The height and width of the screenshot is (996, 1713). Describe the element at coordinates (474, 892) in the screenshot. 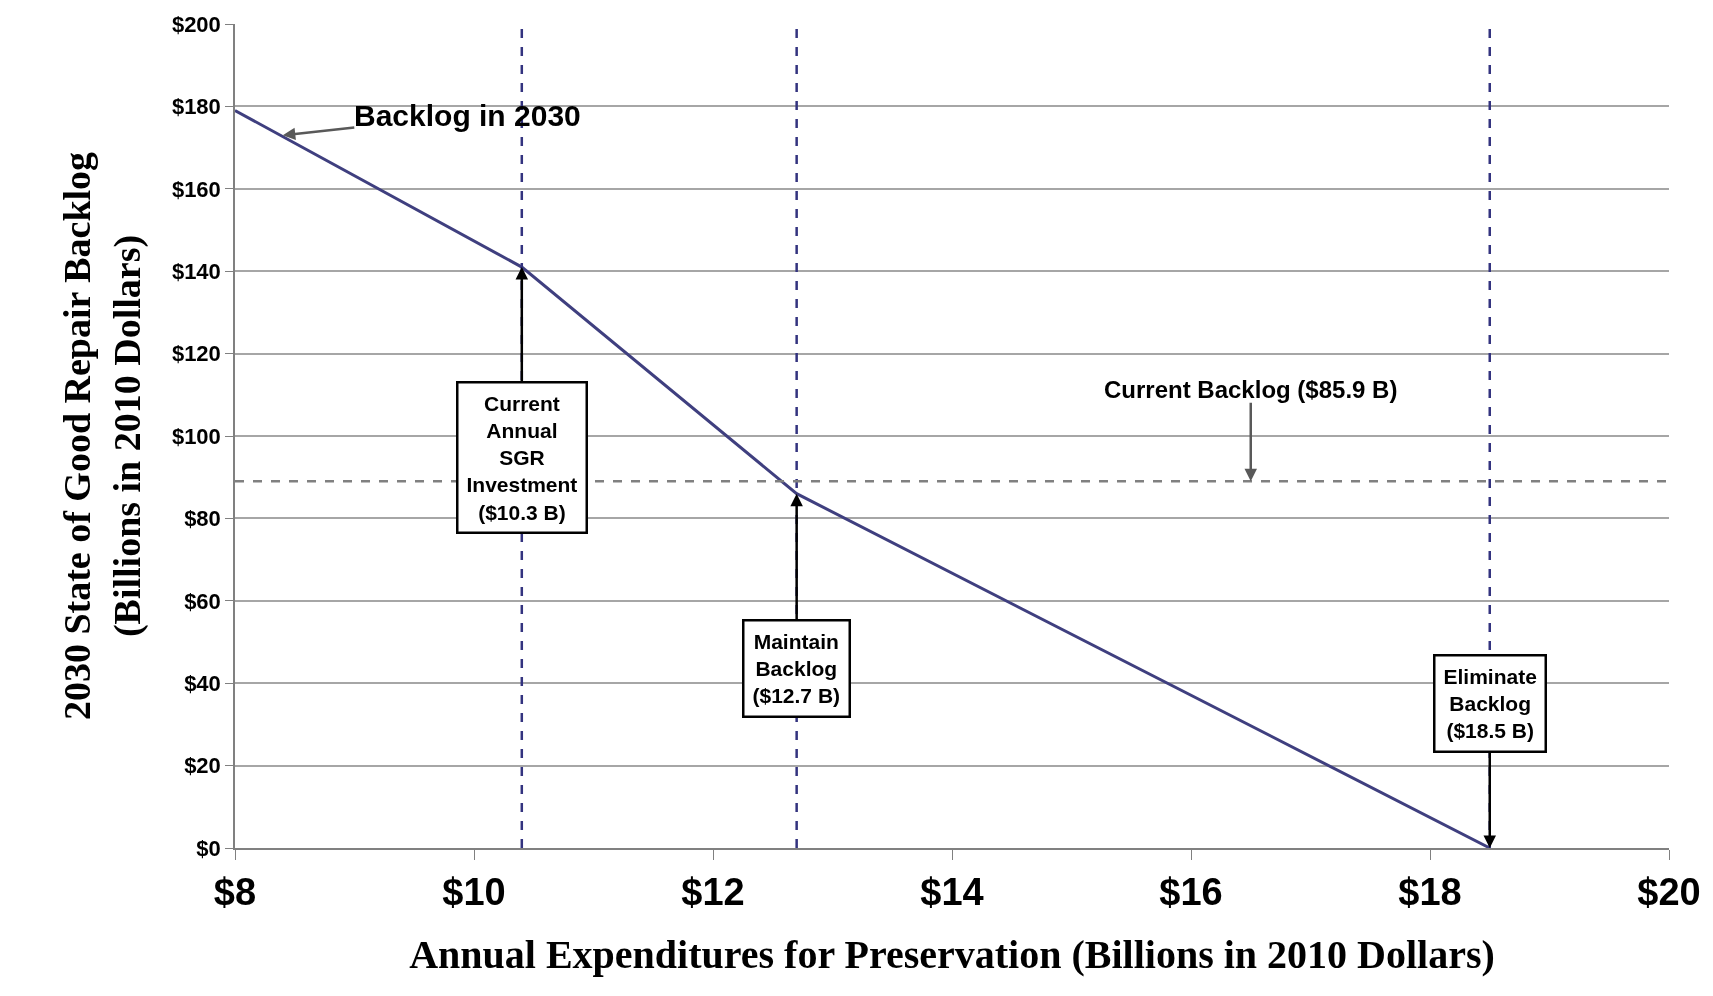

I see `x-tick-label: $10` at that location.